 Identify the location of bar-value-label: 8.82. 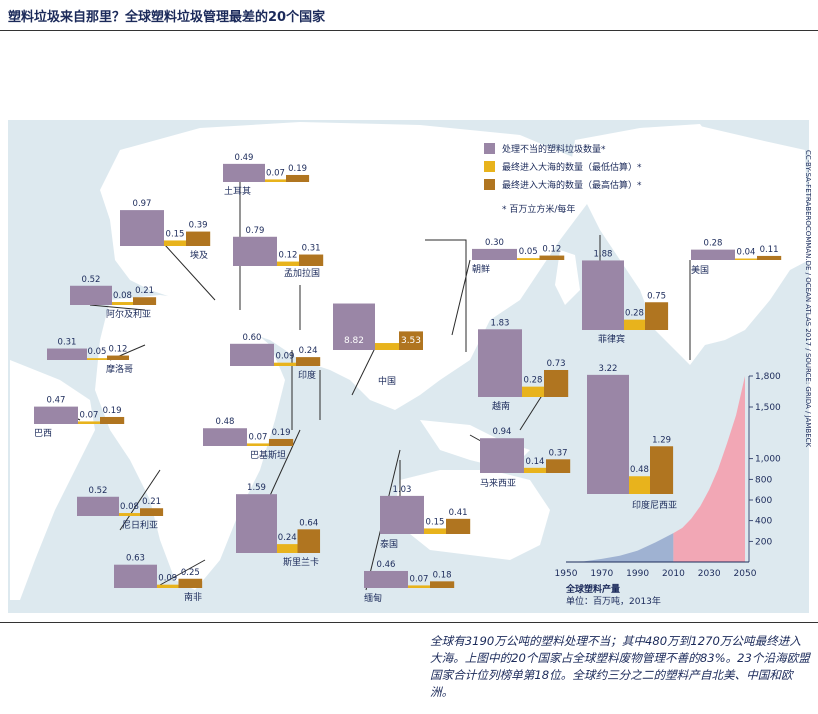
(354, 341).